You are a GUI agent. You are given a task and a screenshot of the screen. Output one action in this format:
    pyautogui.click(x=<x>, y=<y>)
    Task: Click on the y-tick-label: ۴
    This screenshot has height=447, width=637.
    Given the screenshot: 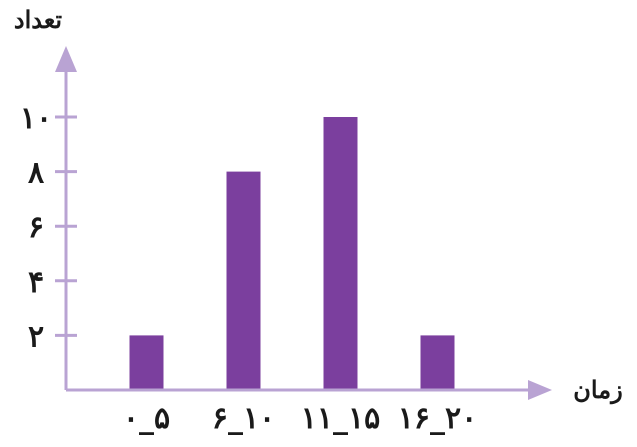 What is the action you would take?
    pyautogui.click(x=36, y=282)
    